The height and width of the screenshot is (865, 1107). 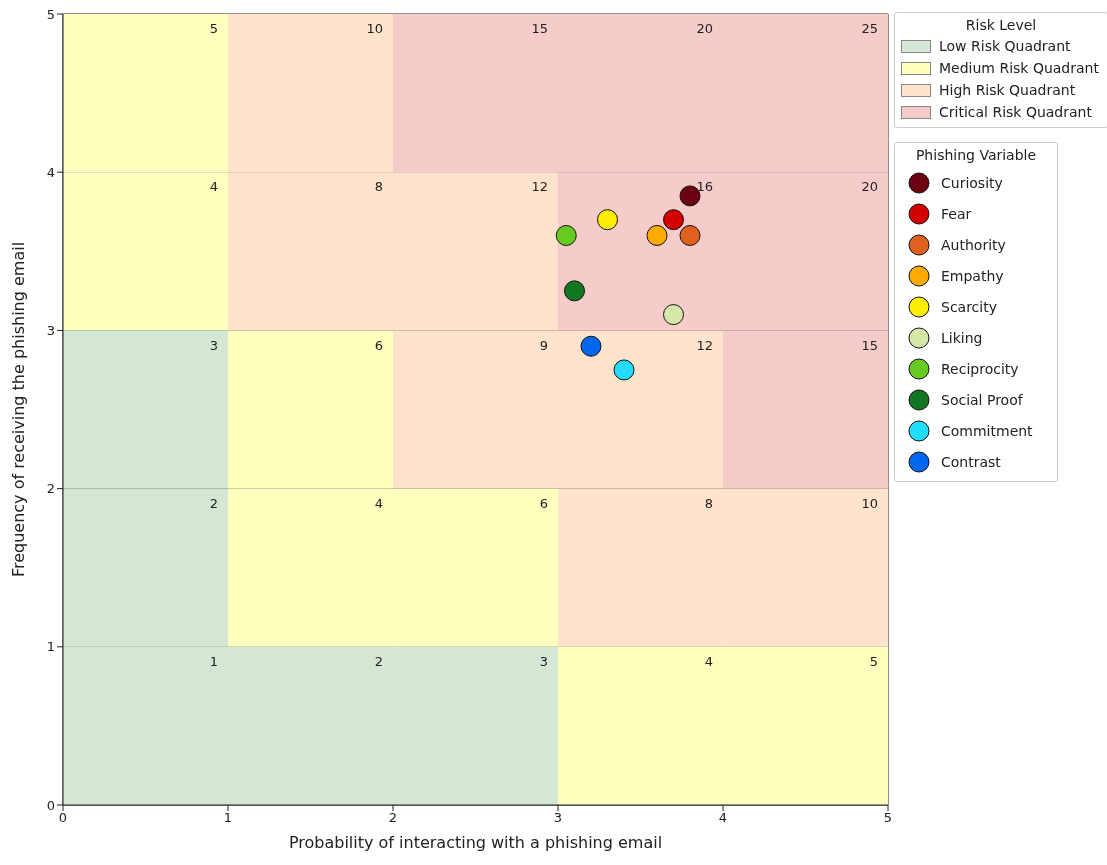 What do you see at coordinates (972, 275) in the screenshot?
I see `legend-label: Empathy` at bounding box center [972, 275].